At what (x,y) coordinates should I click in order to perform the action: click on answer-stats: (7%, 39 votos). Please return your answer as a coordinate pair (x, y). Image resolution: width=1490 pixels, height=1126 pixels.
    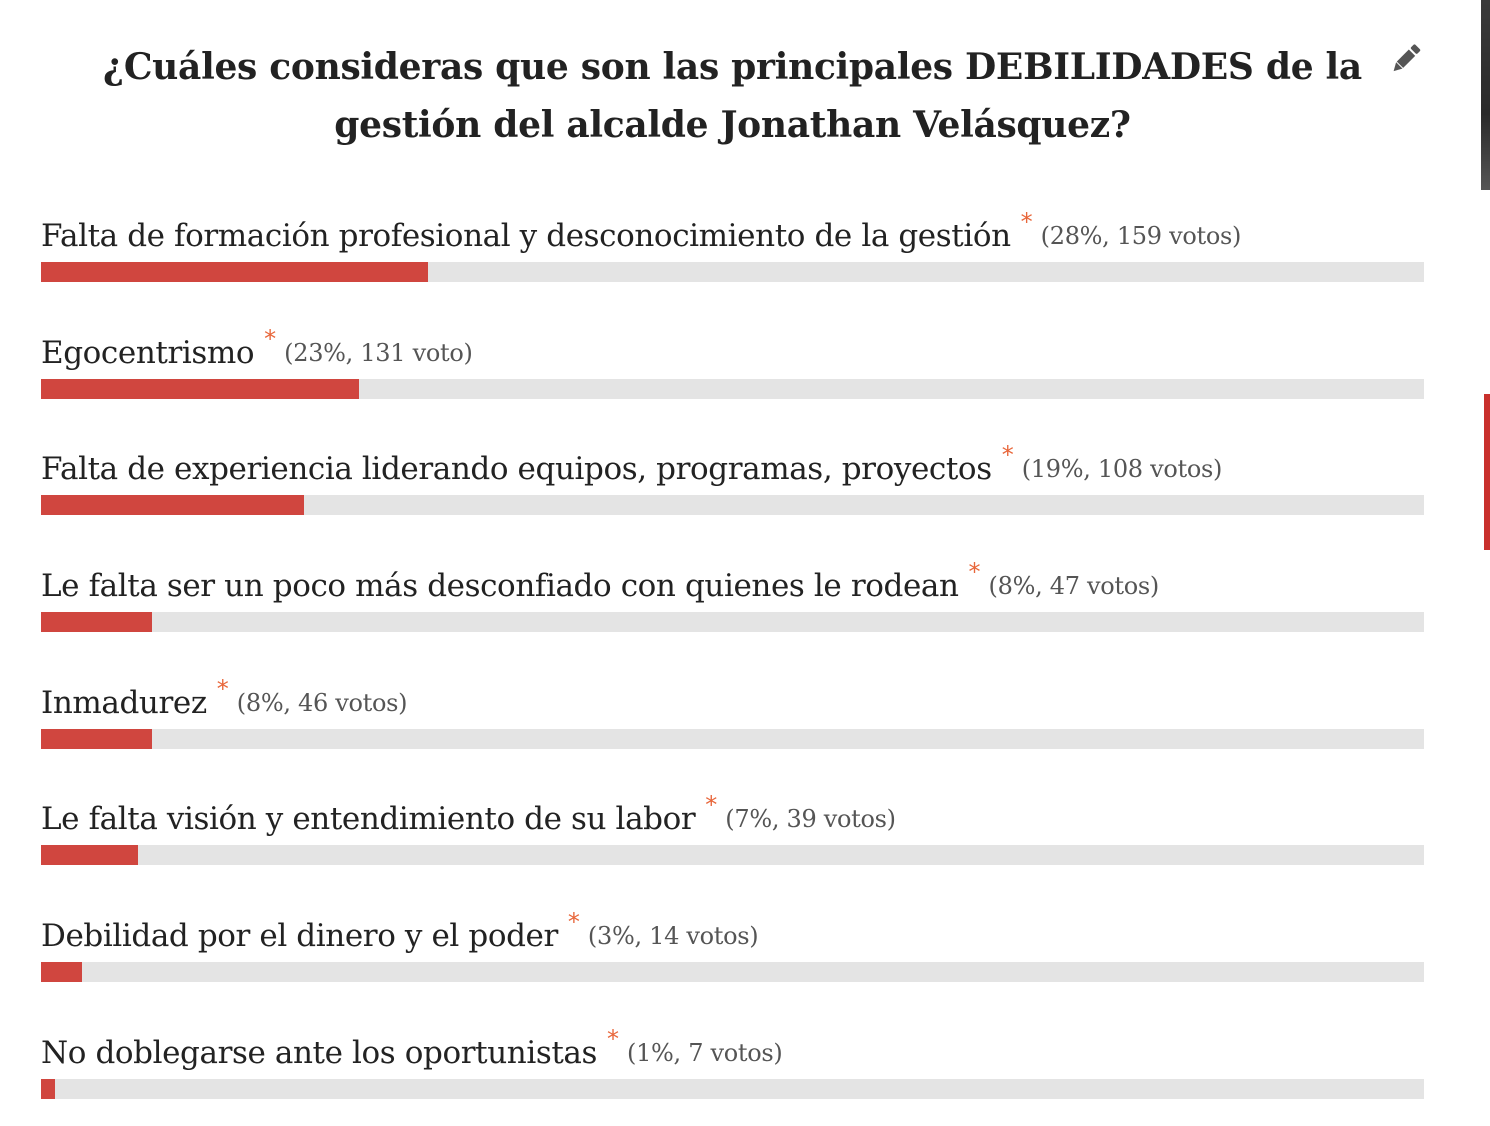
    Looking at the image, I should click on (810, 819).